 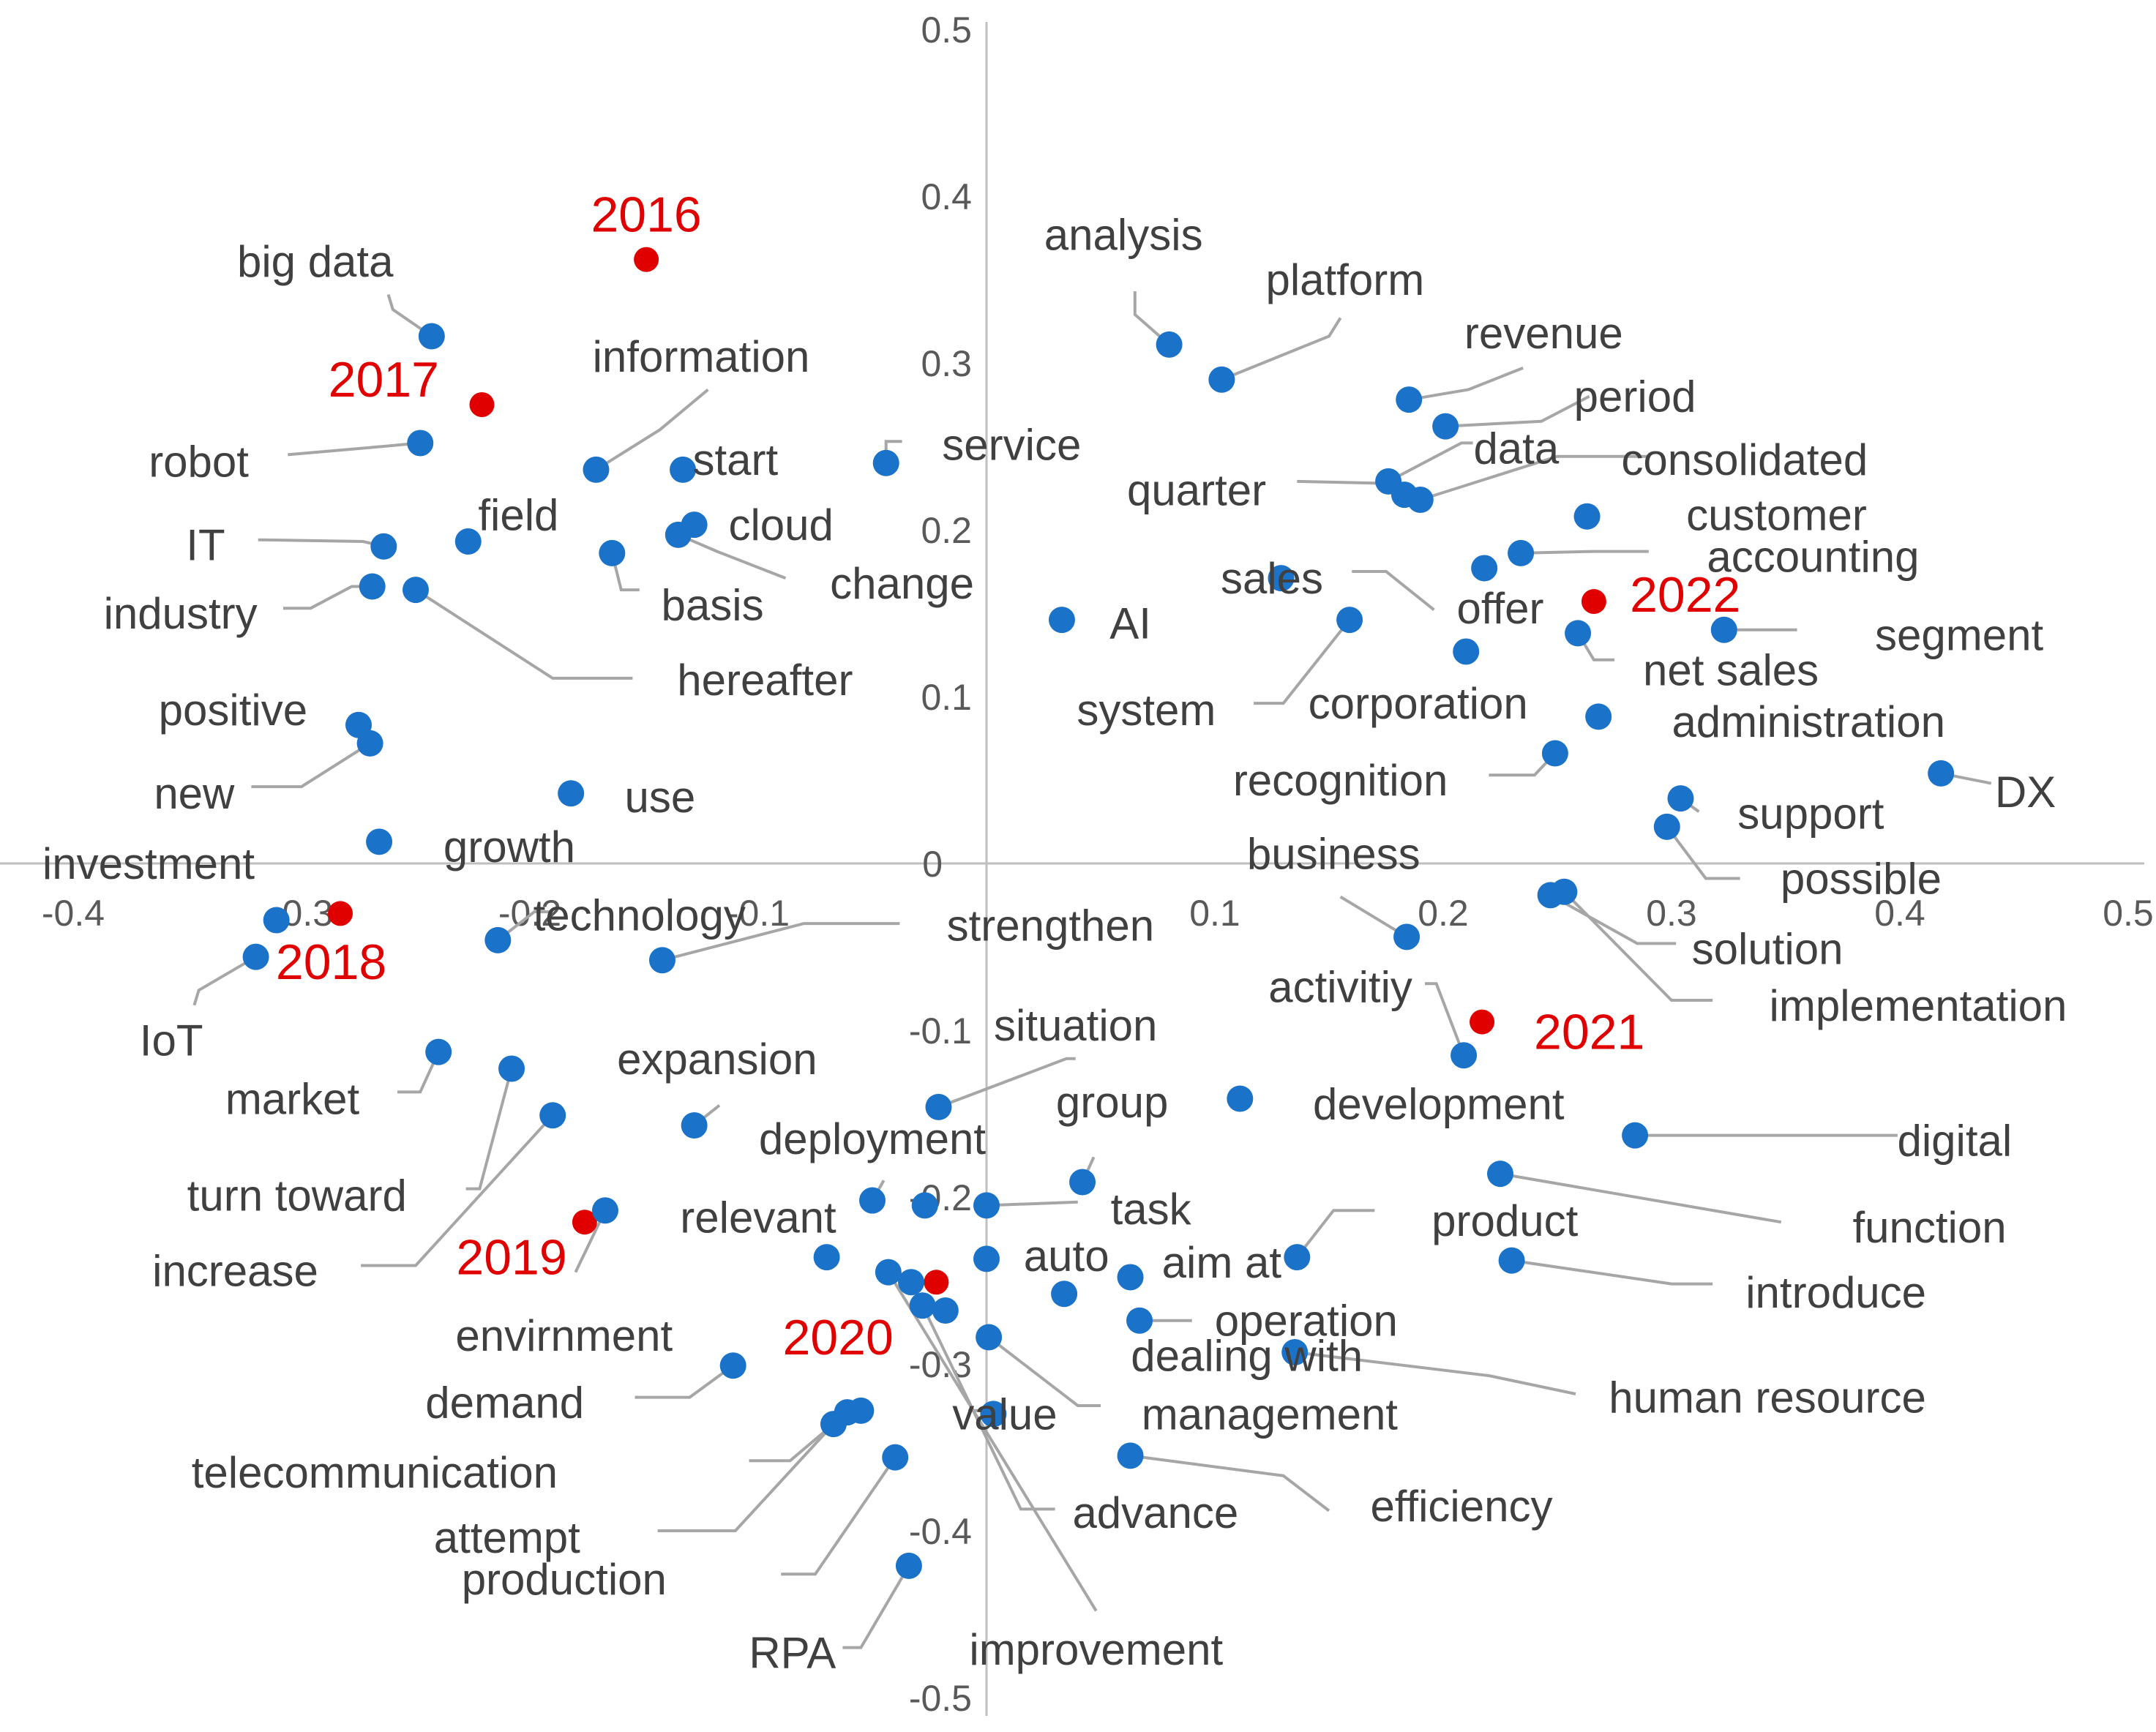 I want to click on term-label: digital, so click(x=1954, y=1140).